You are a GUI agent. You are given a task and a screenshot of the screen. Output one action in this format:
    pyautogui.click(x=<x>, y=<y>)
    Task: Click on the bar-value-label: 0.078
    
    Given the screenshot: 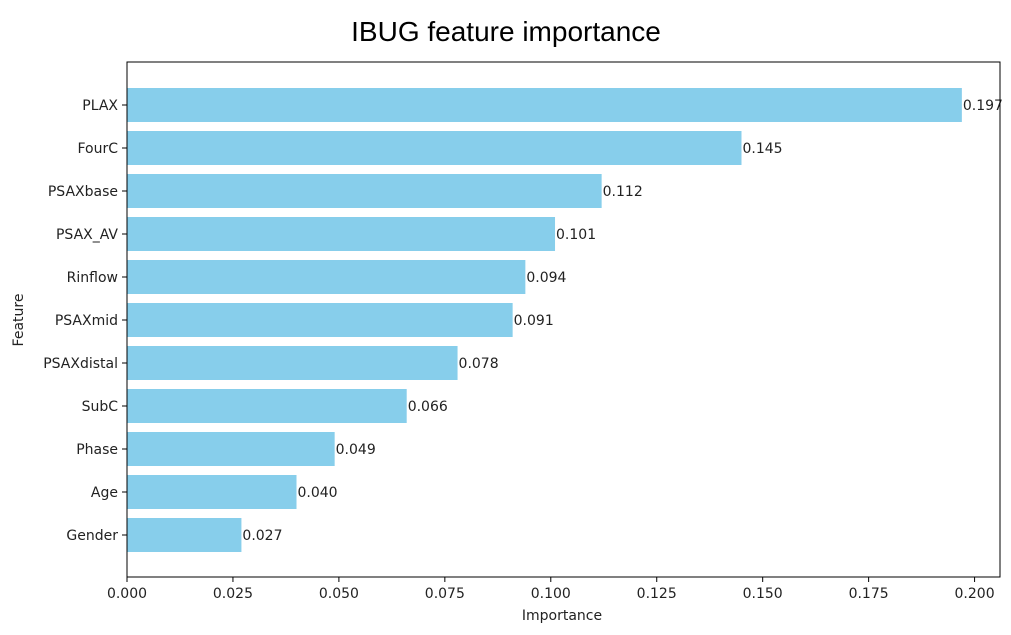 What is the action you would take?
    pyautogui.click(x=479, y=364)
    